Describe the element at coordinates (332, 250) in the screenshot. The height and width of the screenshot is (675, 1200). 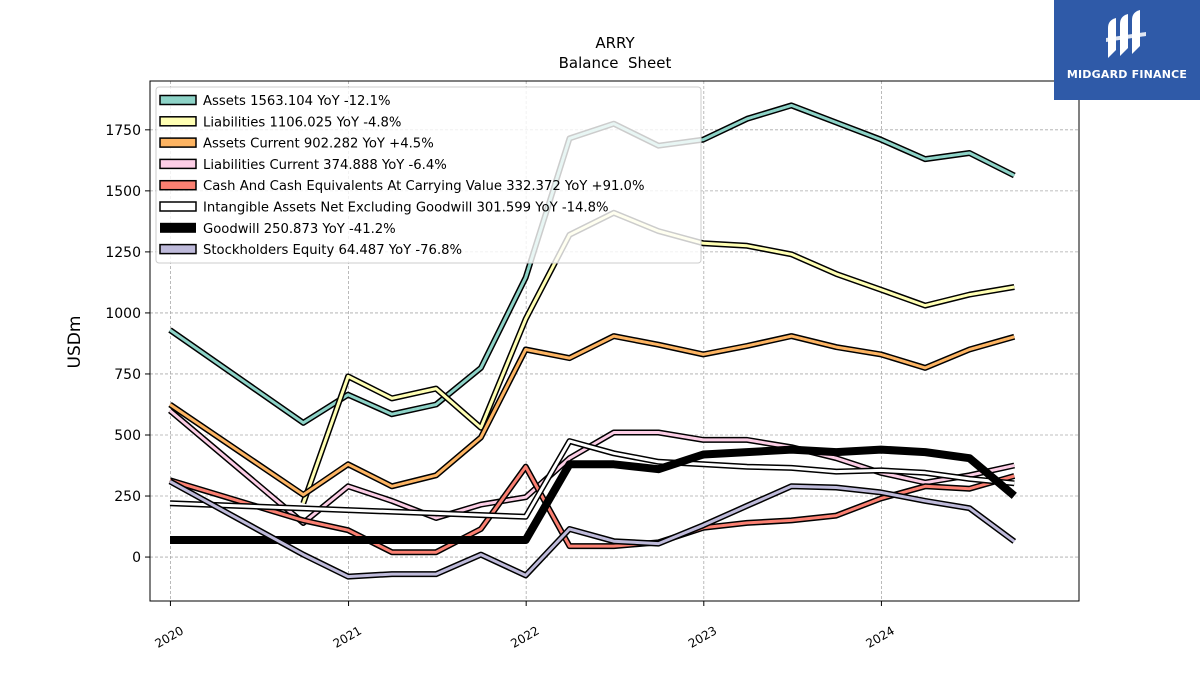
I see `legend-label: Stockholders Equity 64.487 YoY -76.8%` at that location.